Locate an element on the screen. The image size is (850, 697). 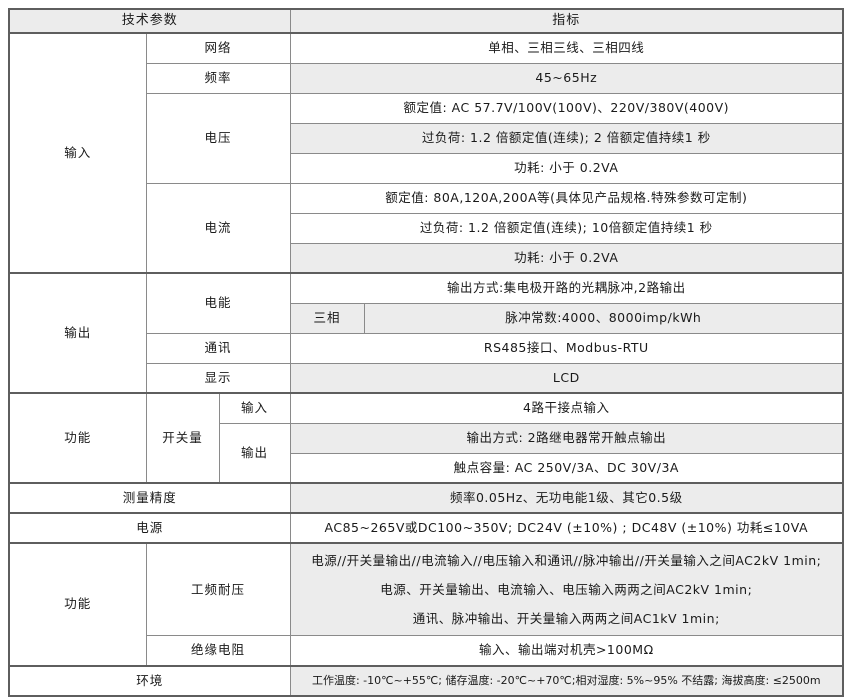
withstand-line-2: 电源、开关量输出、电流输入、电压输入两两之间AC2kV 1min; is located at coordinates (566, 589).